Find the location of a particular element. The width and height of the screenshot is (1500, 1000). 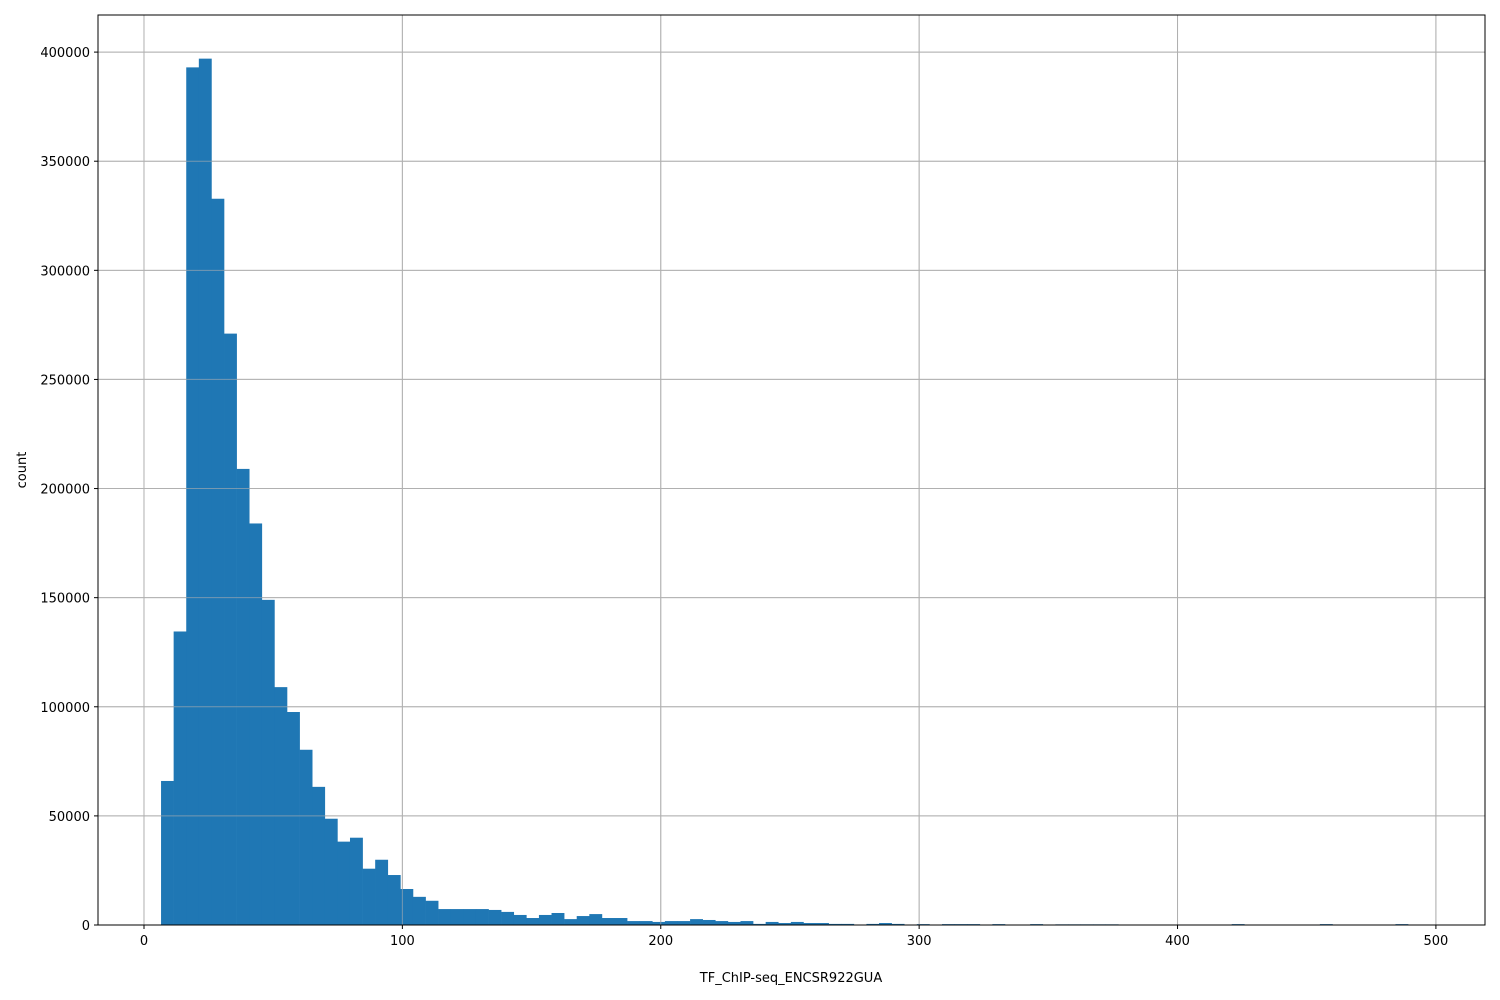

x-tick-label: 200 is located at coordinates (660, 941).